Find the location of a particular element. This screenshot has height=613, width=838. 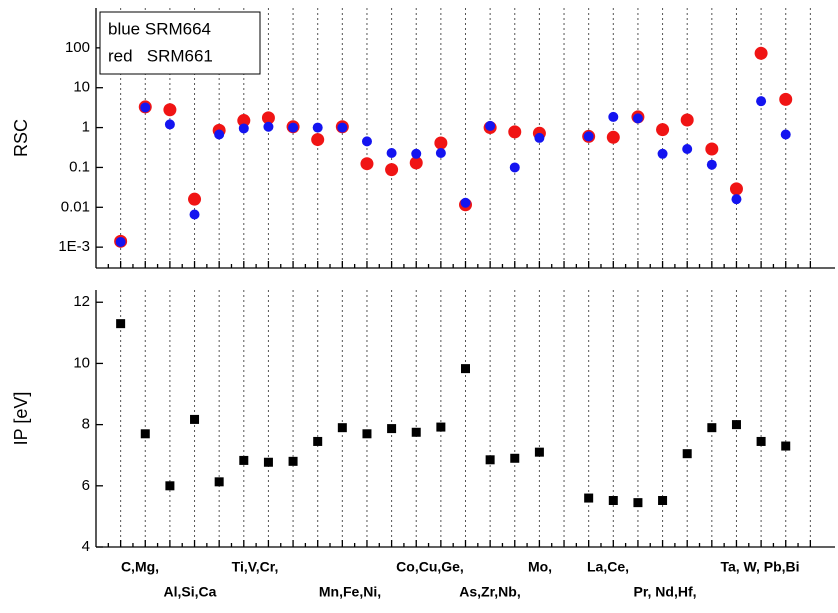

legend-box is located at coordinates (180, 43).